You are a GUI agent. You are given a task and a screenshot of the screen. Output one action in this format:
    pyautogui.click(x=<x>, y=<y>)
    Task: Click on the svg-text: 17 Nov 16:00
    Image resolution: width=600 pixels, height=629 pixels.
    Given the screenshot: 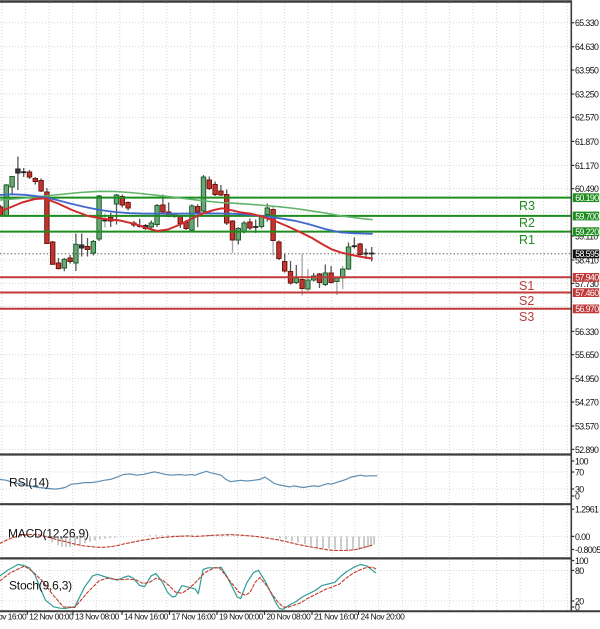 What is the action you would take?
    pyautogui.click(x=194, y=617)
    